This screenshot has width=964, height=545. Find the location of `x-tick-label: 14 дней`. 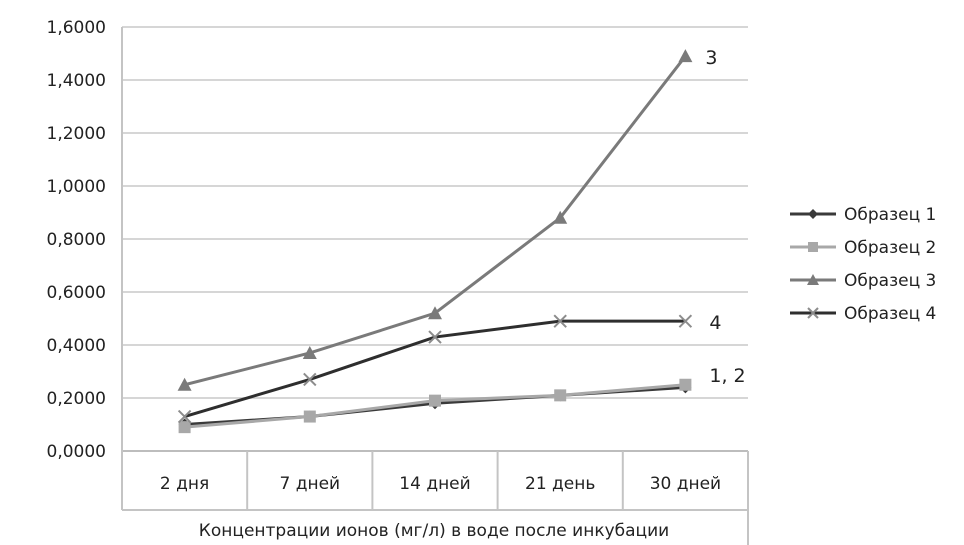

x-tick-label: 14 дней is located at coordinates (434, 484).